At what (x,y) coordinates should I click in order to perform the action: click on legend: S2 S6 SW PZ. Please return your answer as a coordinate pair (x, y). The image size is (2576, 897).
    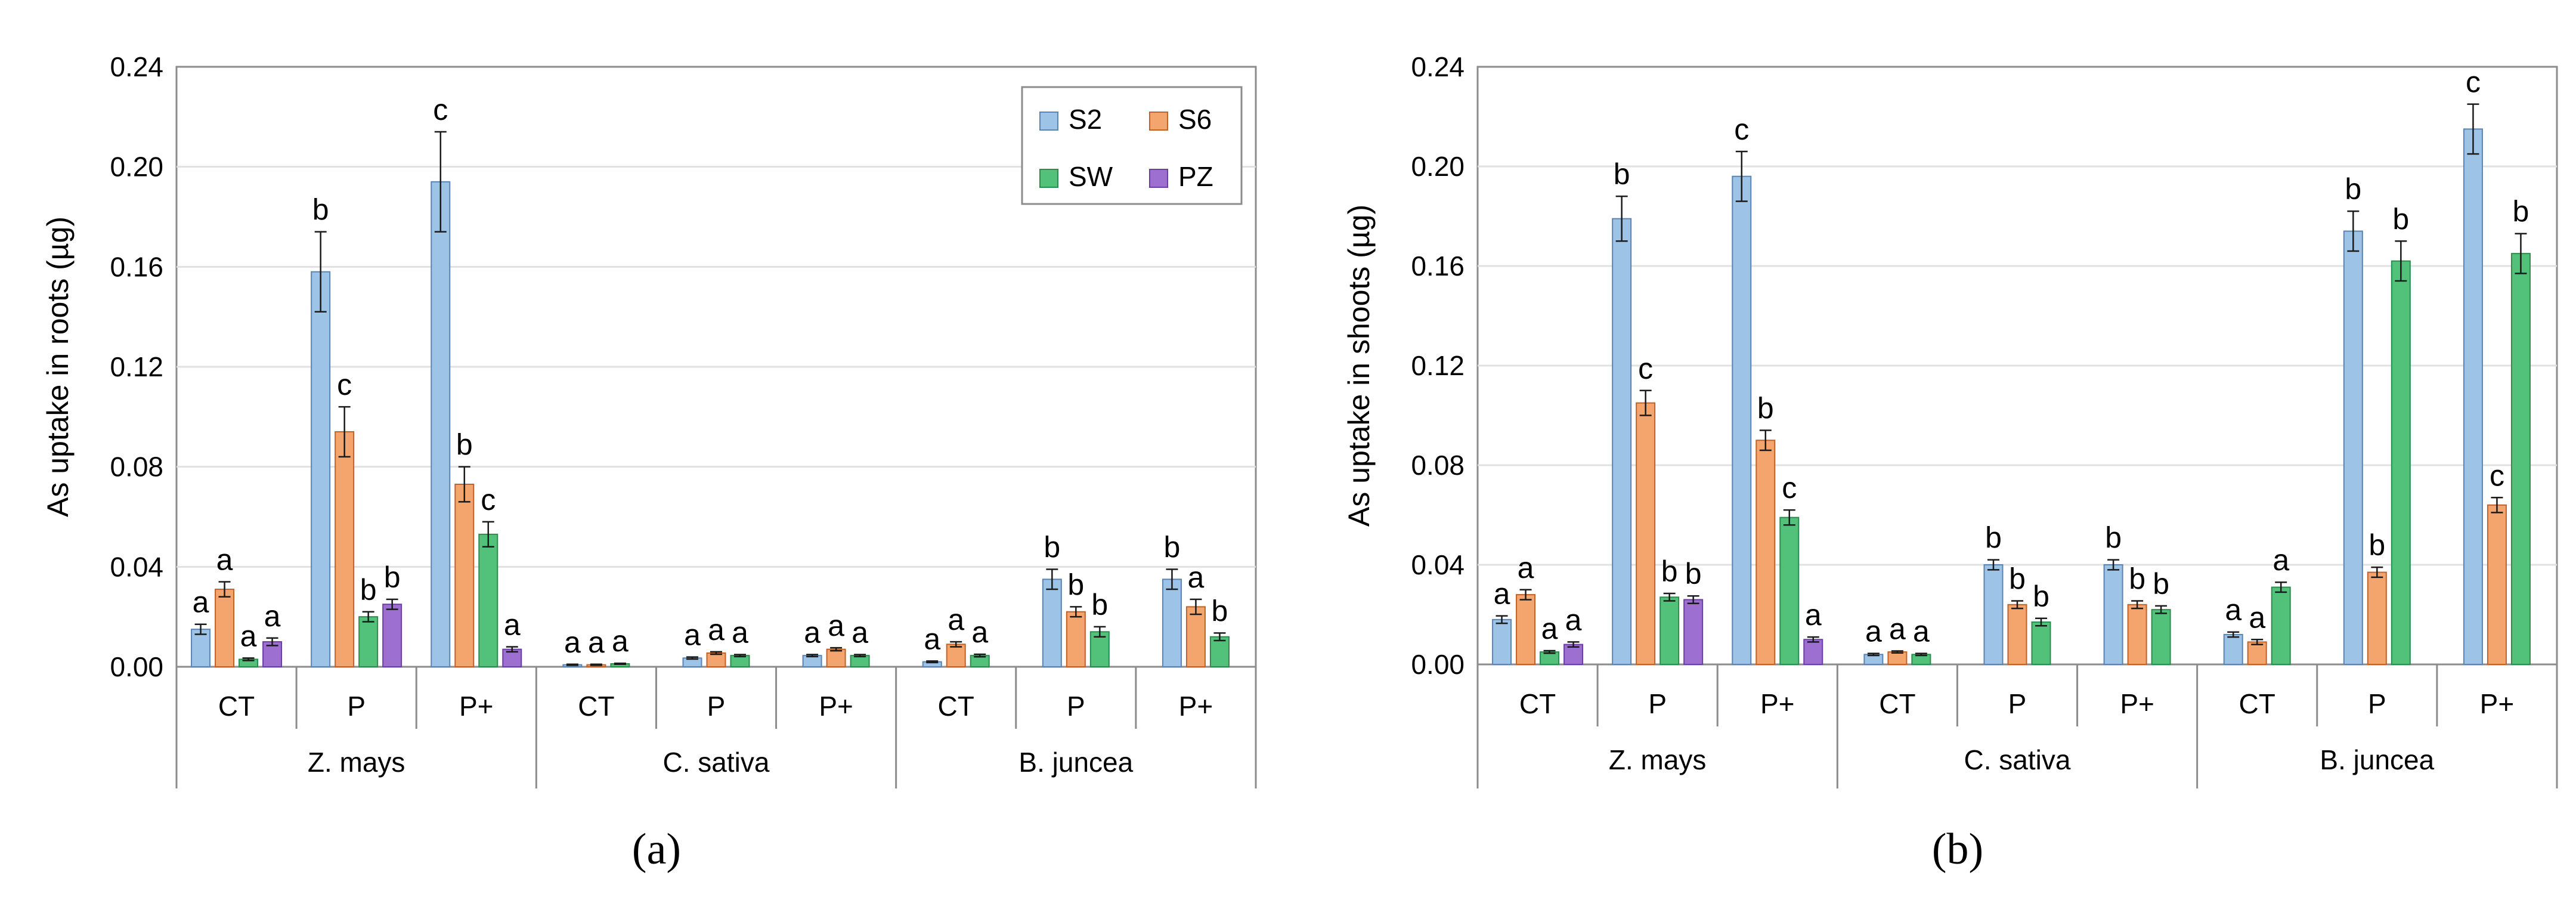
    Looking at the image, I should click on (1132, 145).